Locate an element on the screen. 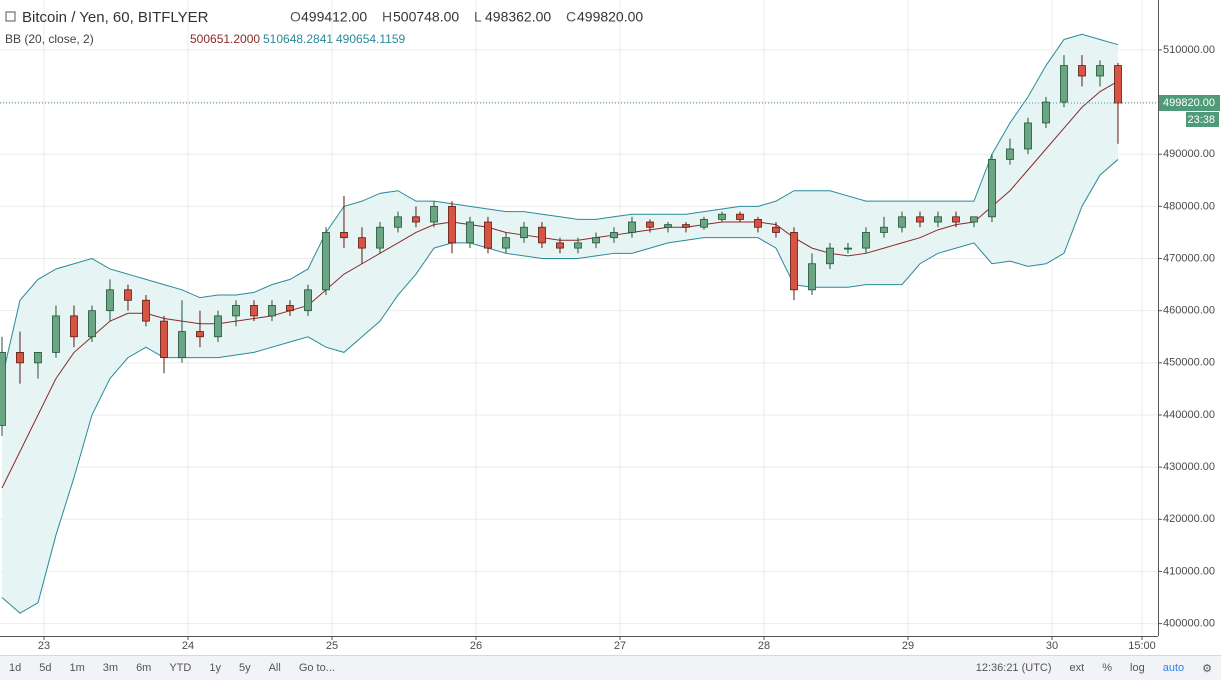 The height and width of the screenshot is (680, 1221). x-tick-label: 25 is located at coordinates (332, 646).